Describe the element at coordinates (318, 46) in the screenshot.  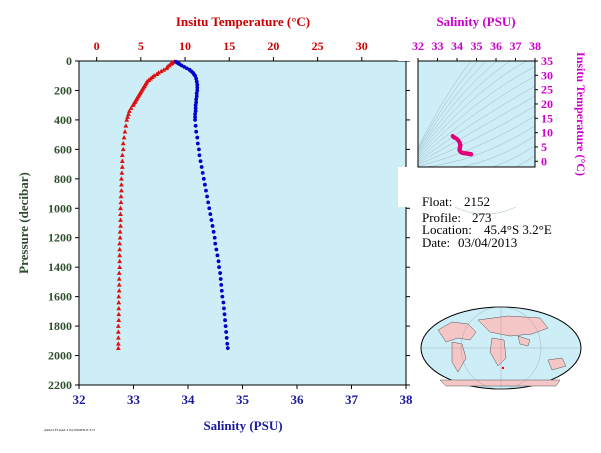
I see `top-tick-label: 25` at that location.